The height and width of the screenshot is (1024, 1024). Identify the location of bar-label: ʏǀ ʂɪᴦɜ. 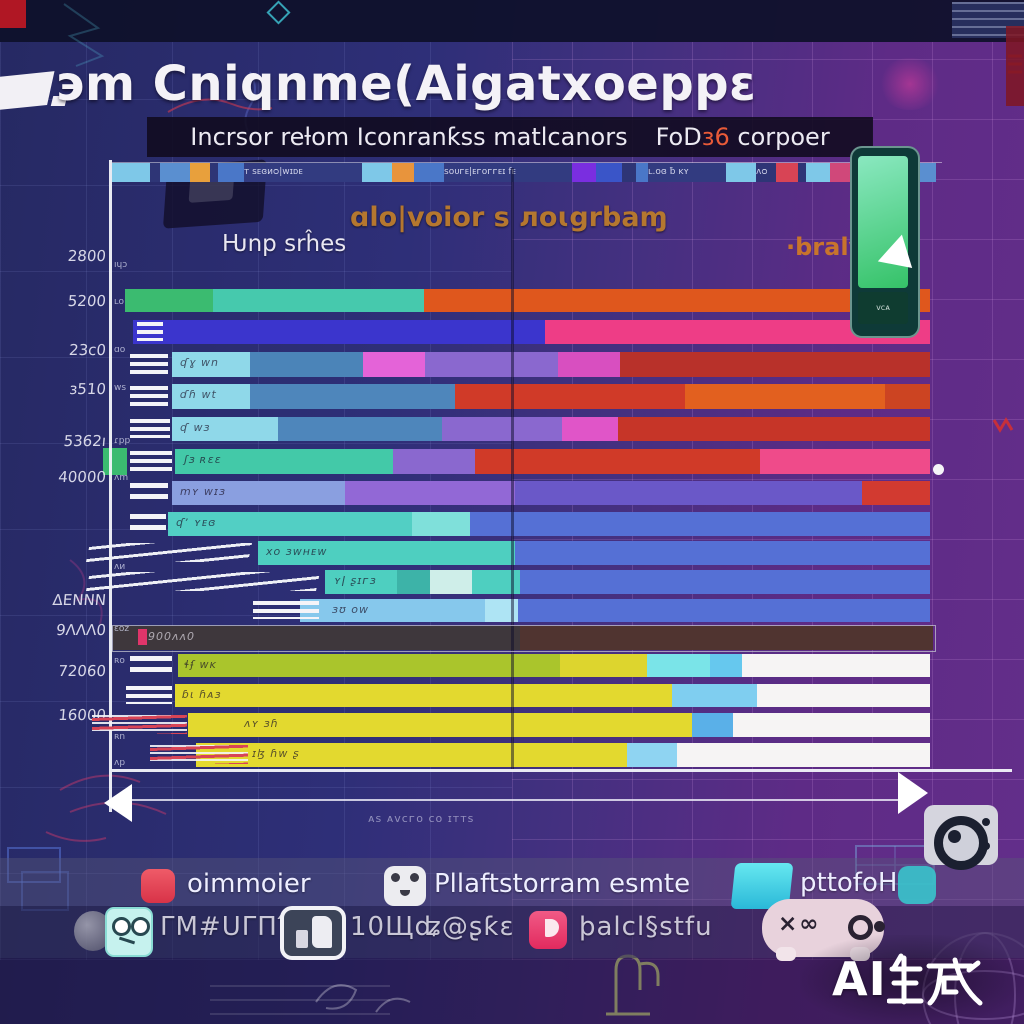
(355, 580).